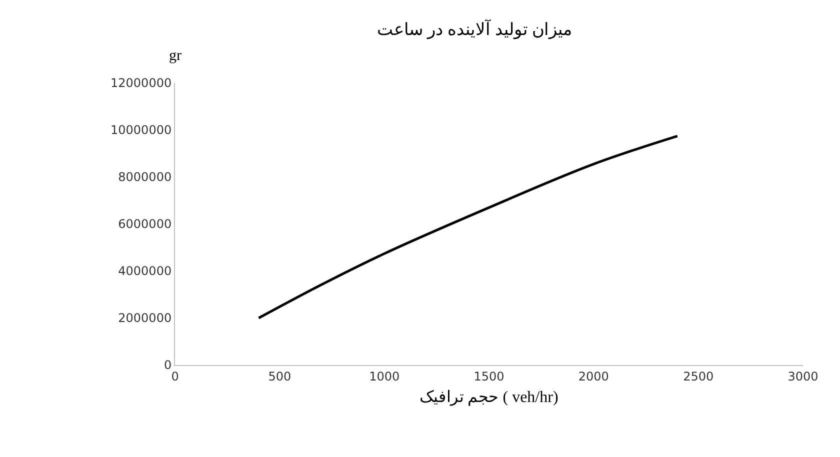  I want to click on x-tick-label: 1000, so click(384, 376).